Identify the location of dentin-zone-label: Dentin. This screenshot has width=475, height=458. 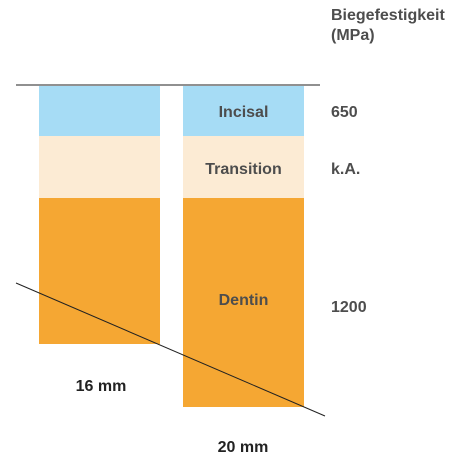
(244, 300).